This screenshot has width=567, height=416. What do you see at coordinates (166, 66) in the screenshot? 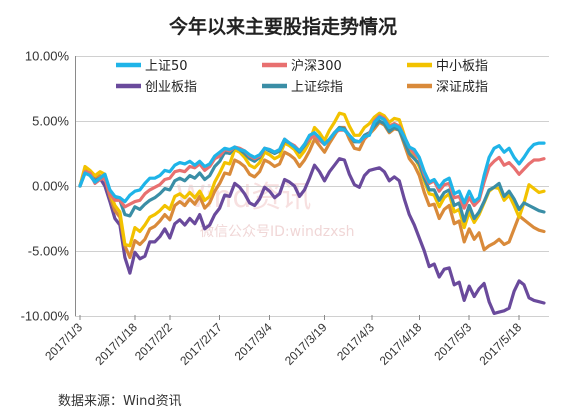
I see `legend-label: 上证50` at bounding box center [166, 66].